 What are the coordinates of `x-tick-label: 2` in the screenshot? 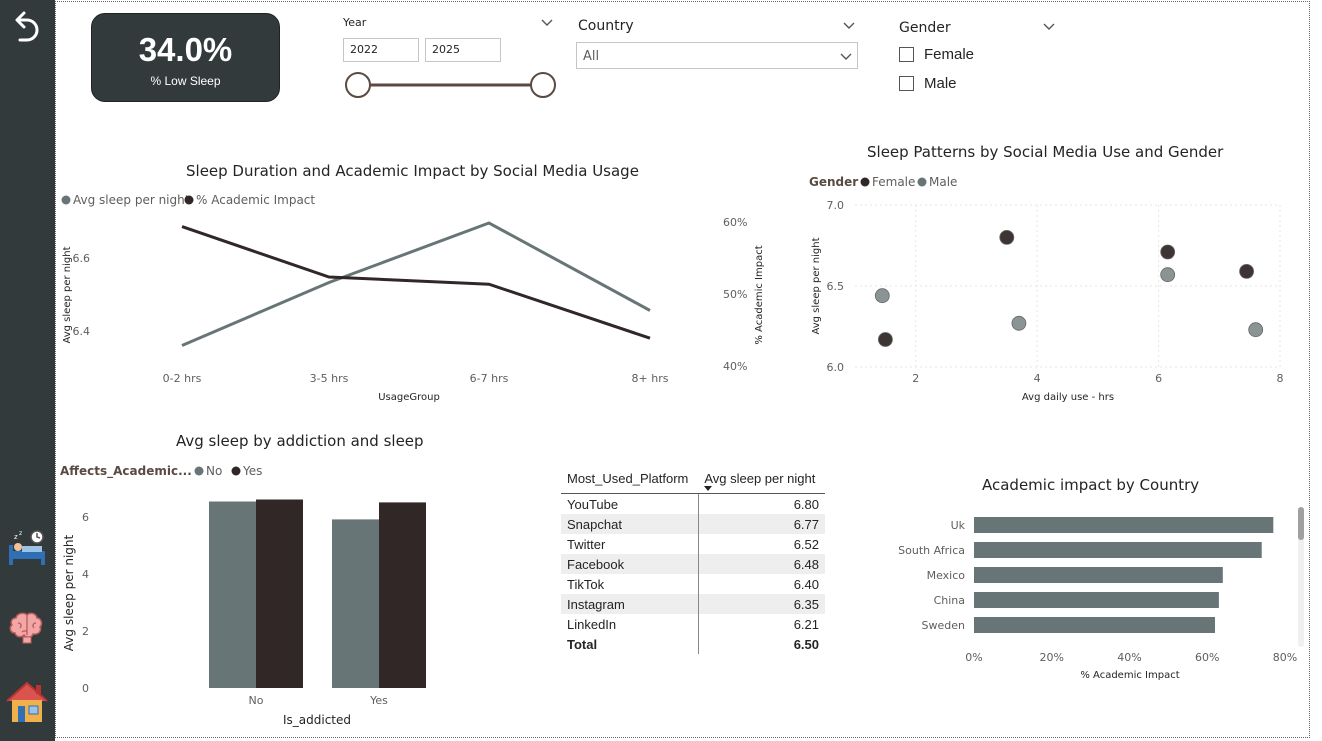 It's located at (915, 378).